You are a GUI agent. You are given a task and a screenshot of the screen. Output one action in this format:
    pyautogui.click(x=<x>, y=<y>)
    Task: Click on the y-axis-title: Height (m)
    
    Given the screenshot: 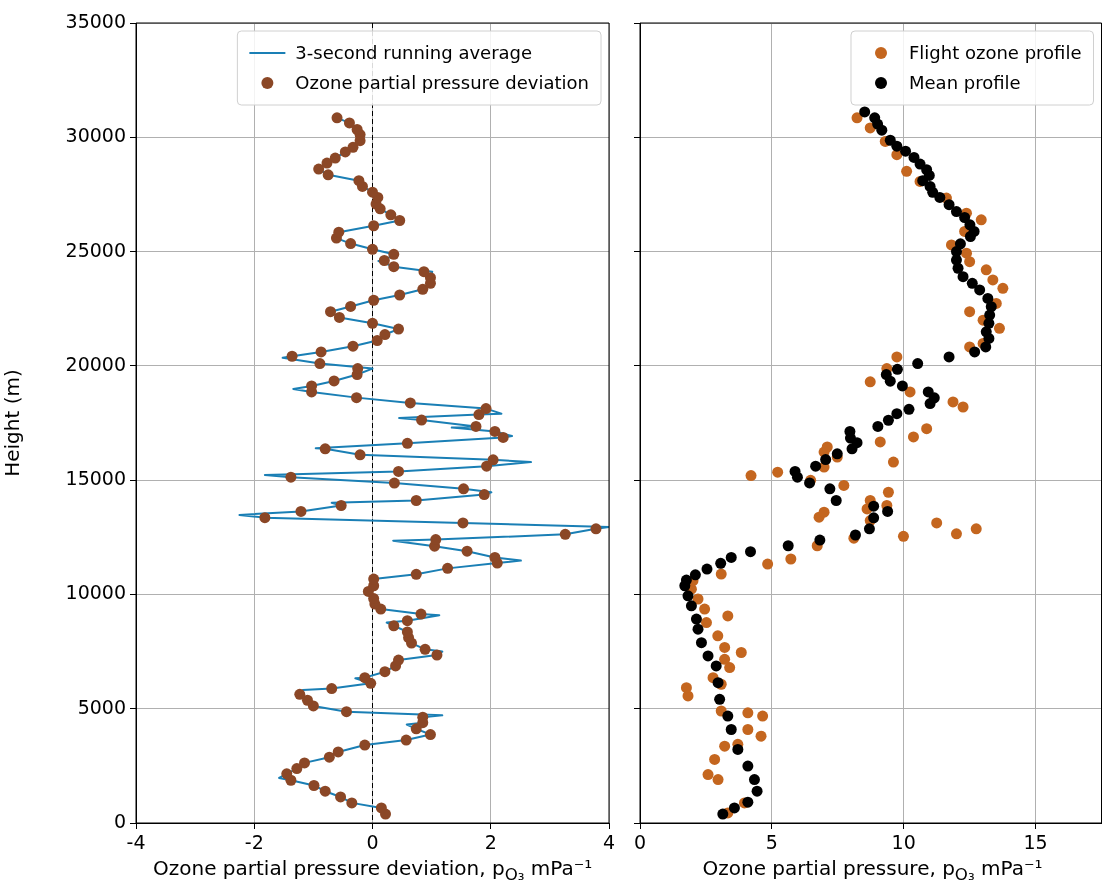 What is the action you would take?
    pyautogui.click(x=12, y=423)
    